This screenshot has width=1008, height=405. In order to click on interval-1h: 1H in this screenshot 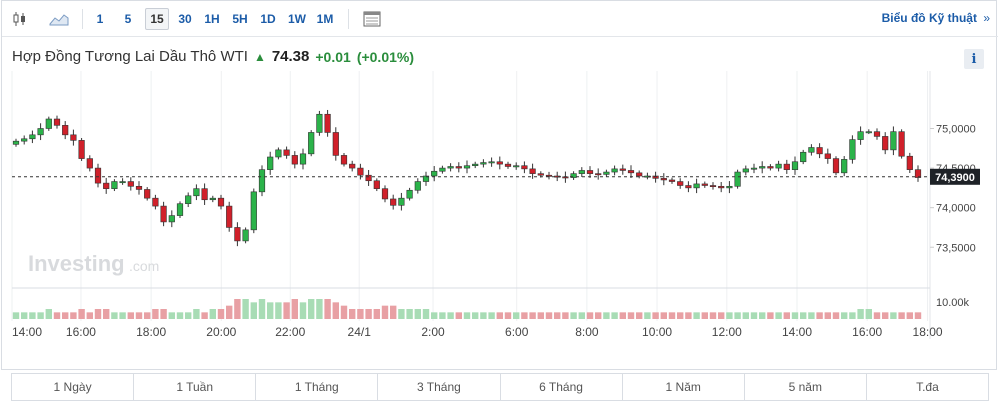, I will do `click(212, 19)`.